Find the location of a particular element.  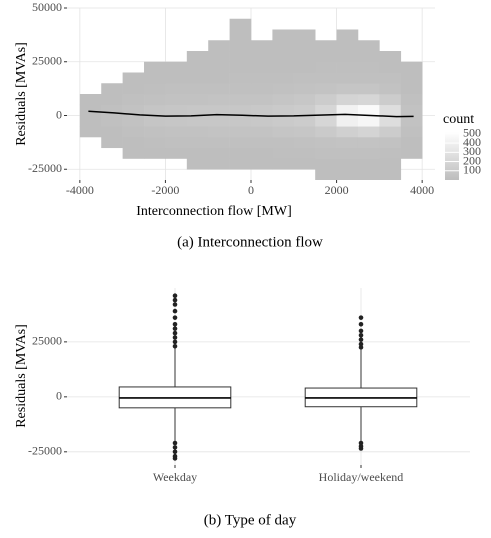

y-tick-label: 25000 is located at coordinates (47, 61).